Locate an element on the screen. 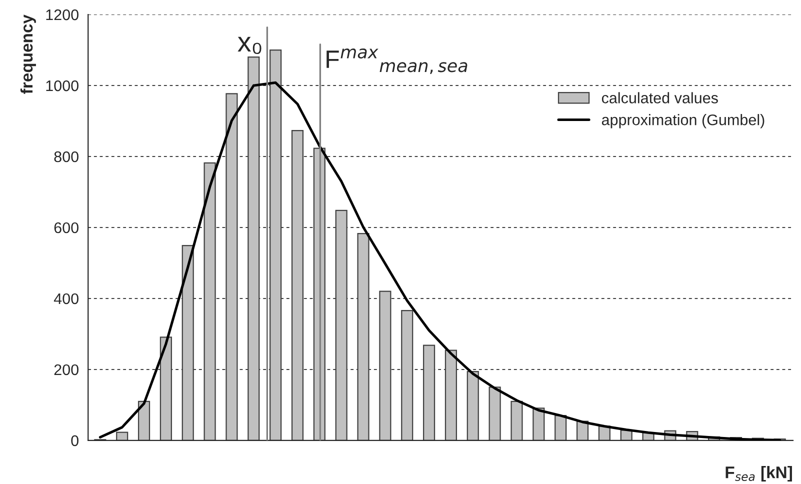  x-axis-title: F$_{sea}$ [kN] is located at coordinates (759, 474).